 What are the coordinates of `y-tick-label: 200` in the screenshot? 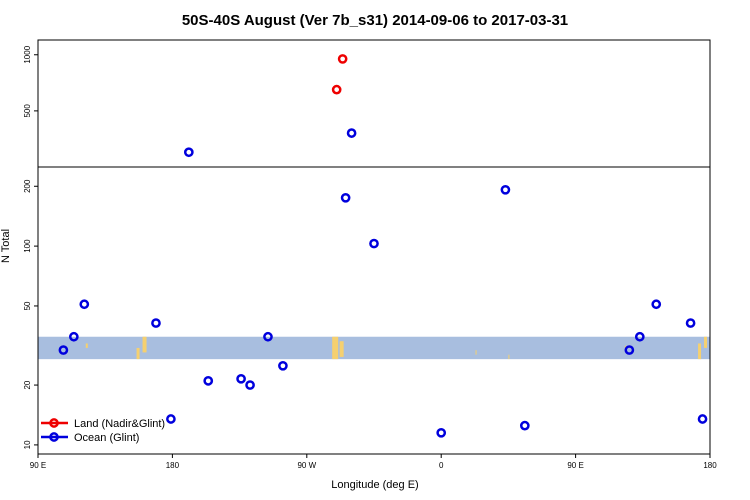 It's located at (27, 186).